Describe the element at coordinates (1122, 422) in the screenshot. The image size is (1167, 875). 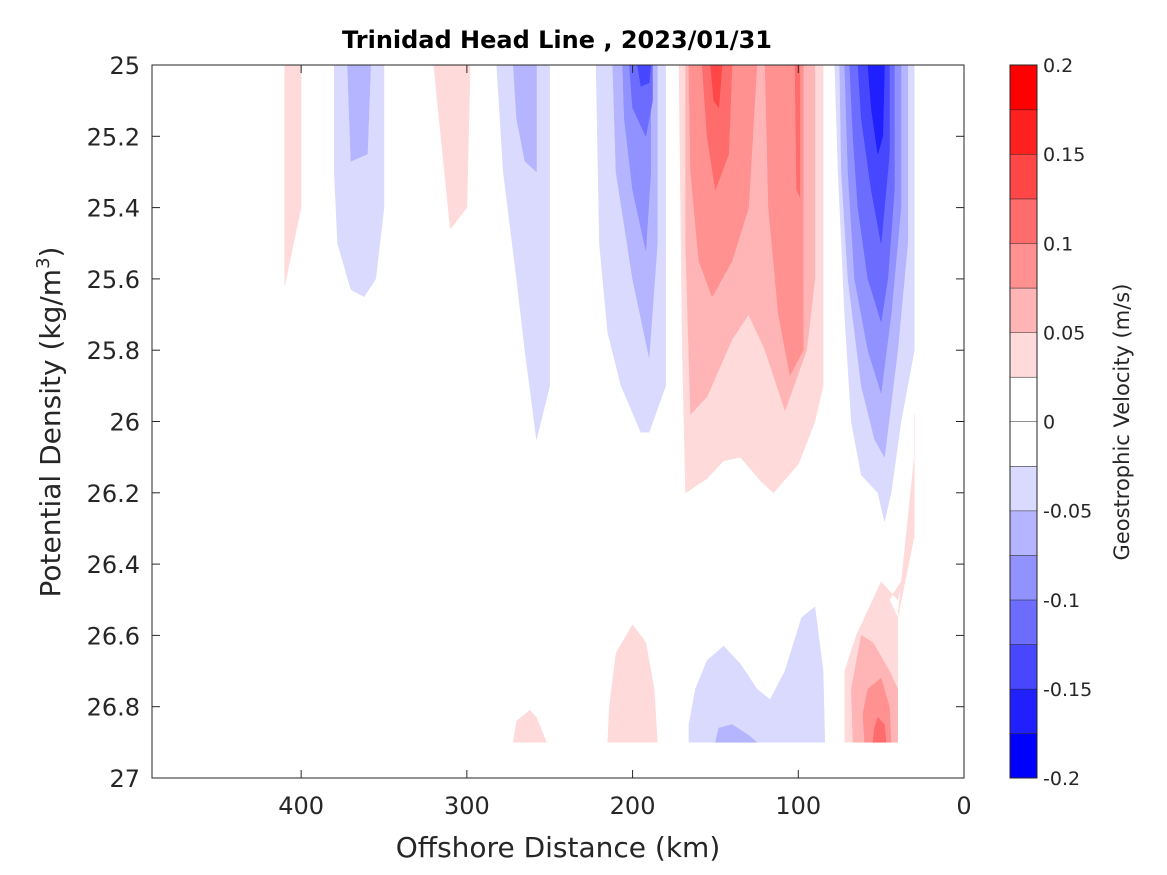
I see `colorbar-label: Geostrophic Velocity (m/s)` at that location.